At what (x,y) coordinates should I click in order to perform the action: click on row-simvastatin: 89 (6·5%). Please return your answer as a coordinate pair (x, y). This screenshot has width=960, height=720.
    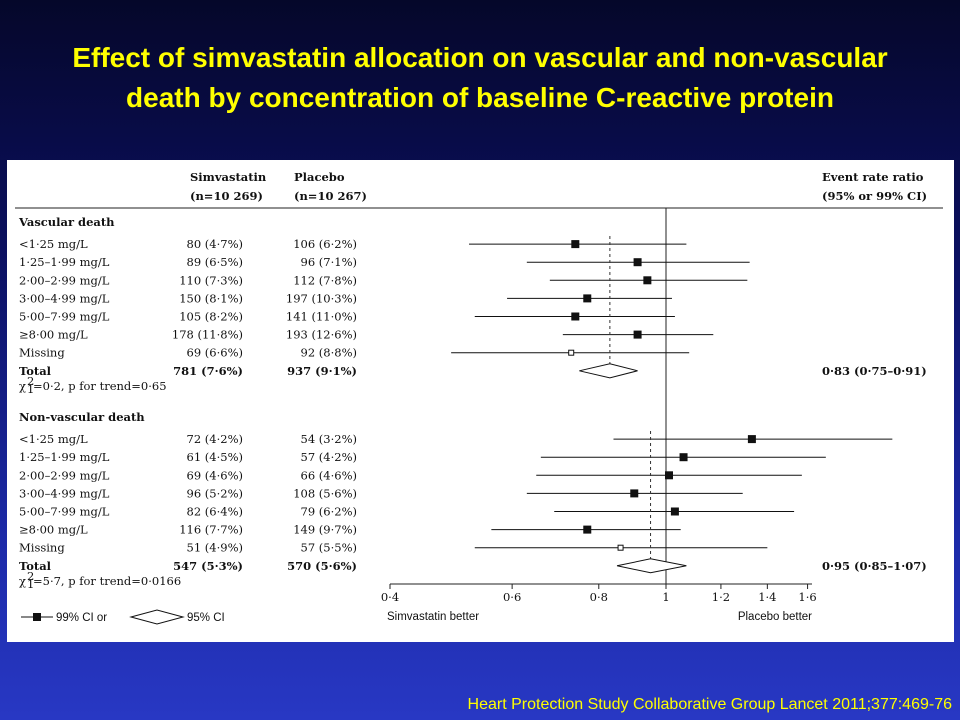
    Looking at the image, I should click on (215, 262).